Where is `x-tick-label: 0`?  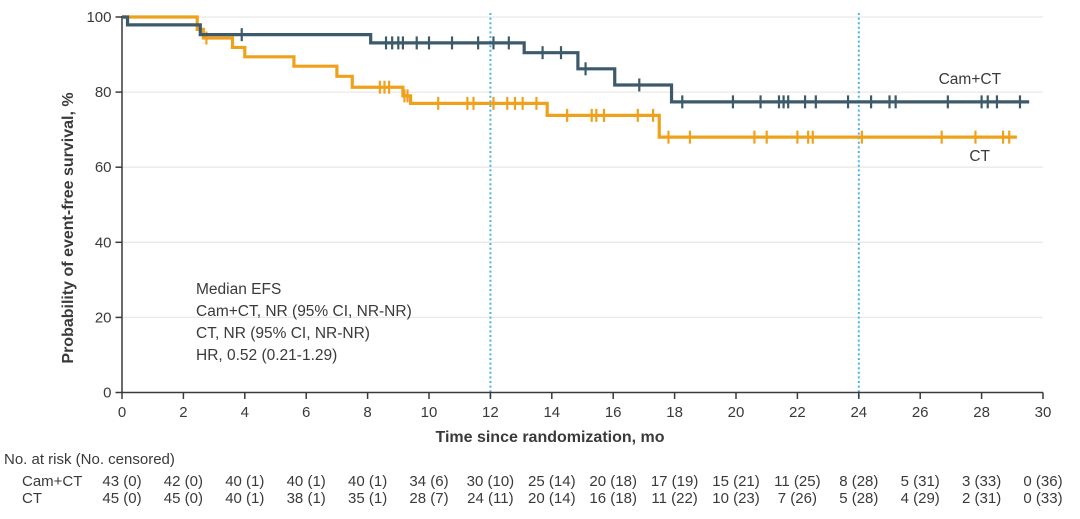 x-tick-label: 0 is located at coordinates (122, 412).